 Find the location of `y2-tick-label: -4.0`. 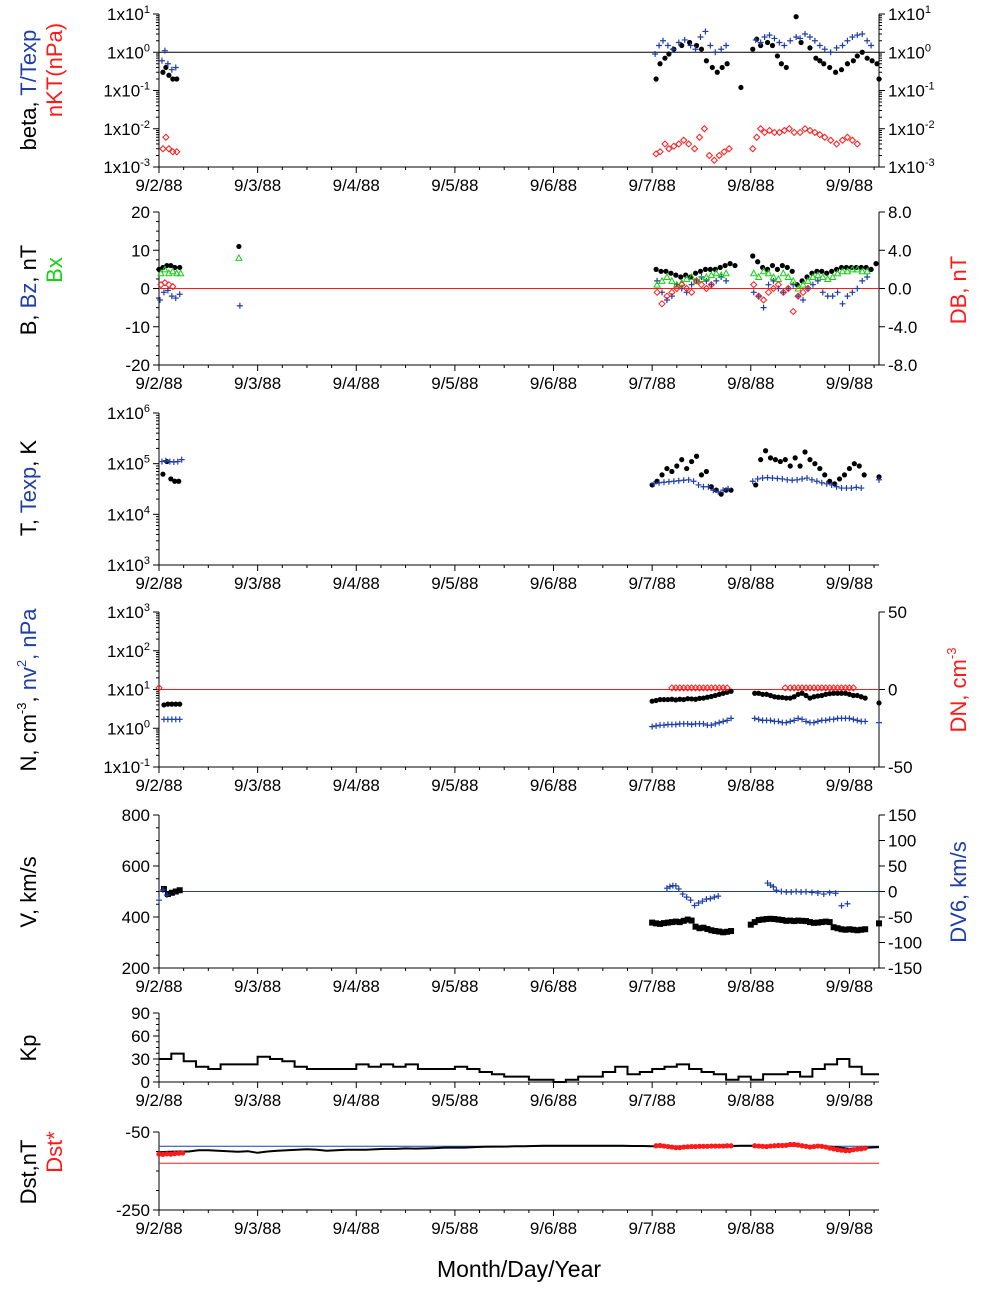

y2-tick-label: -4.0 is located at coordinates (902, 327).